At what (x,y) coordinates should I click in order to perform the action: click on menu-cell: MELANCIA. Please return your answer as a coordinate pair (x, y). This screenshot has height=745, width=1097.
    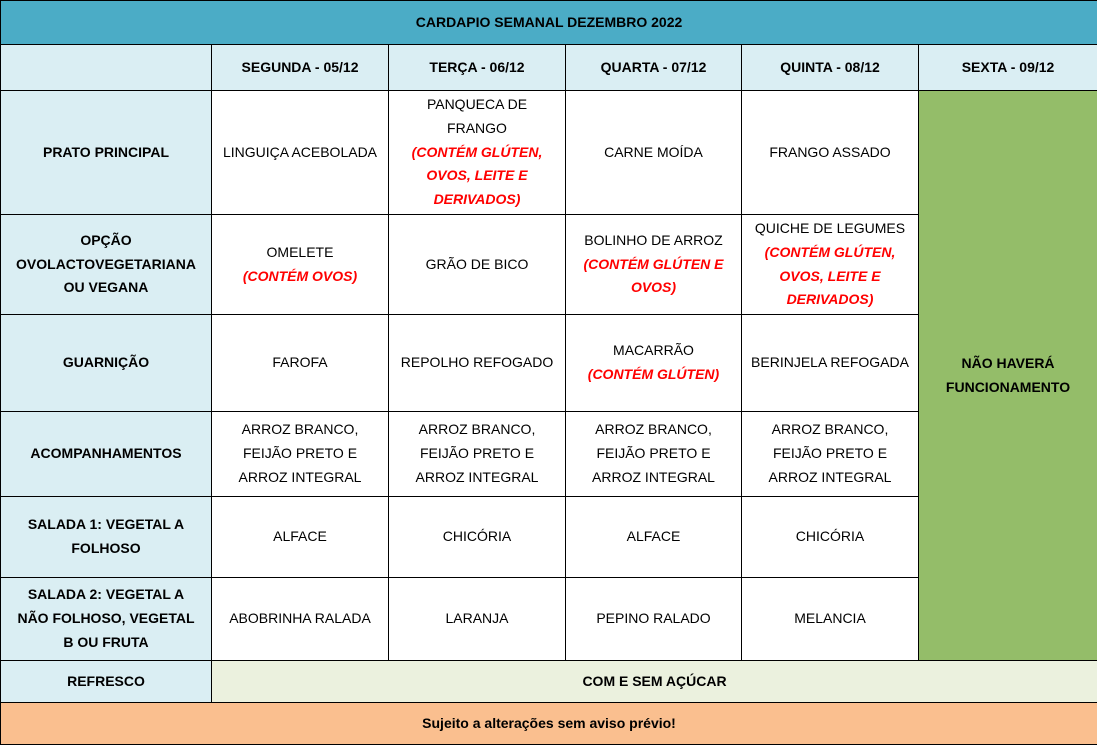
    Looking at the image, I should click on (830, 619).